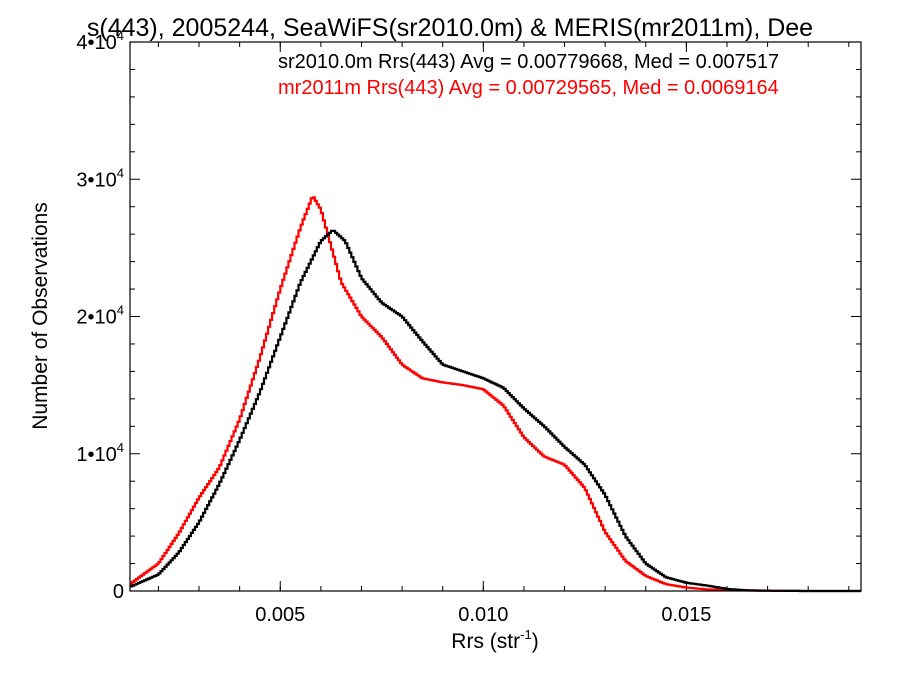 The width and height of the screenshot is (900, 675). Describe the element at coordinates (526, 634) in the screenshot. I see `x-axis-label-superscript: -1` at that location.